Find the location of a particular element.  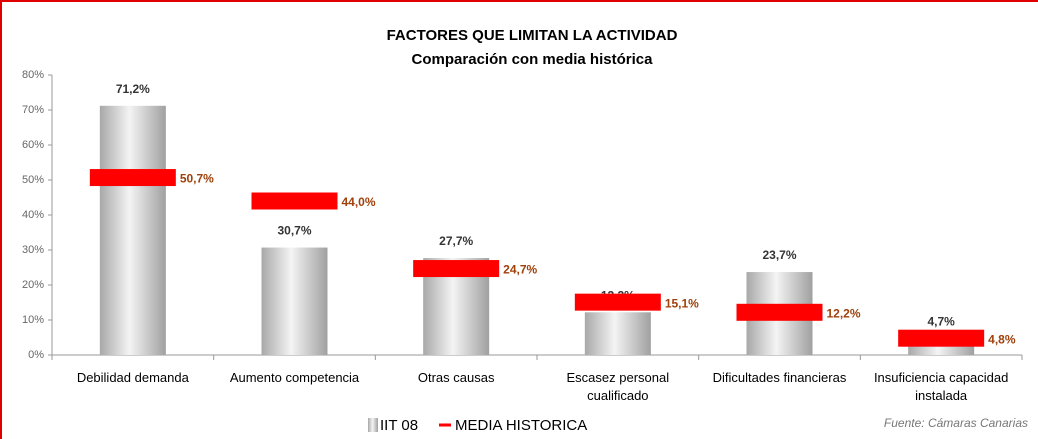

bar-value-label: 4,7% is located at coordinates (941, 322).